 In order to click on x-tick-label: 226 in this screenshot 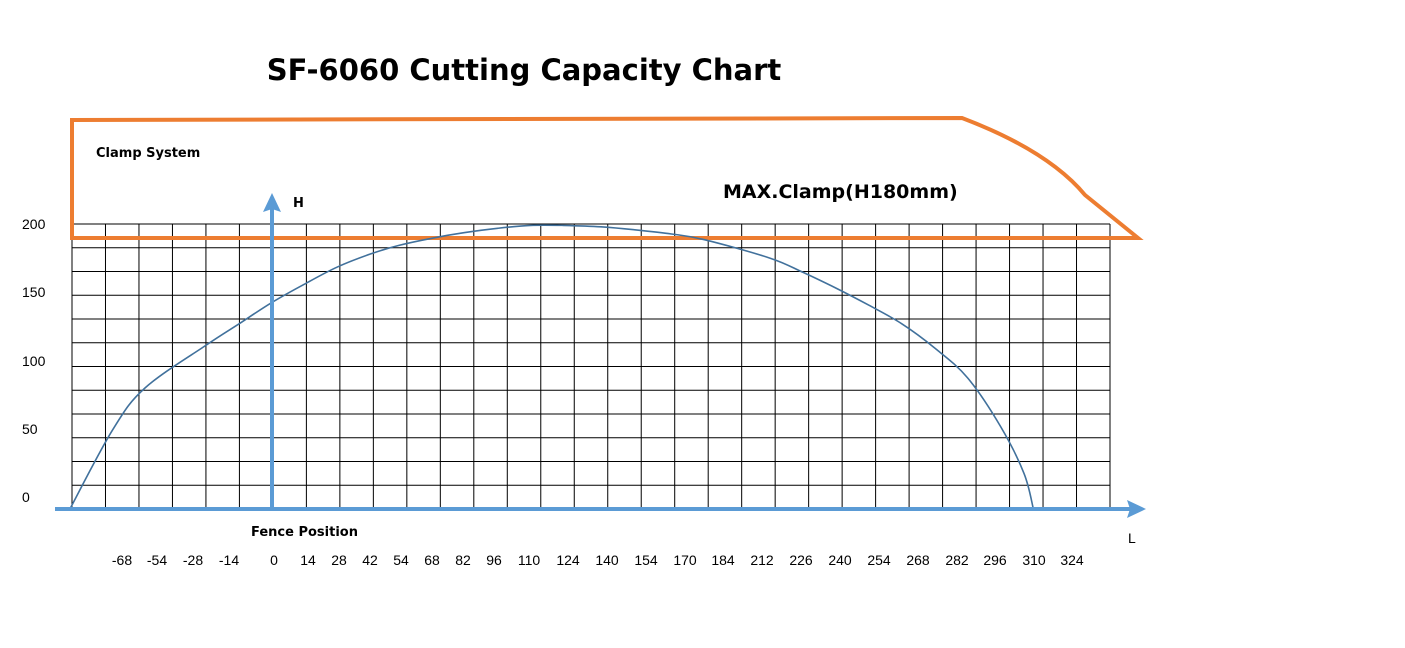, I will do `click(801, 560)`.